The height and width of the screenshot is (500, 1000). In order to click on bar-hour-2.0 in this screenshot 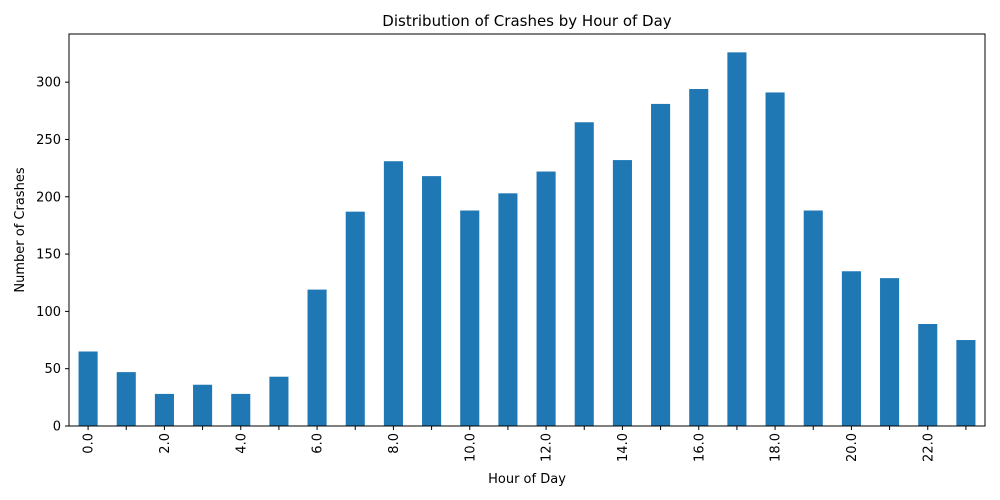, I will do `click(164, 409)`.